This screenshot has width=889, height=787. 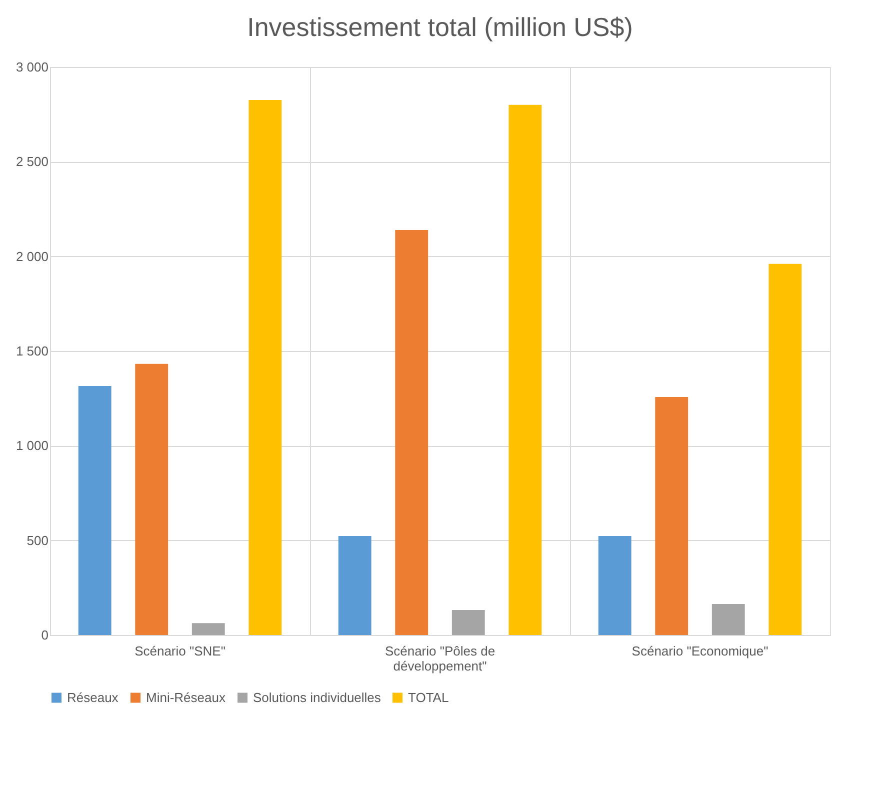 What do you see at coordinates (440, 27) in the screenshot?
I see `chart-title: Investissement total (million US$)` at bounding box center [440, 27].